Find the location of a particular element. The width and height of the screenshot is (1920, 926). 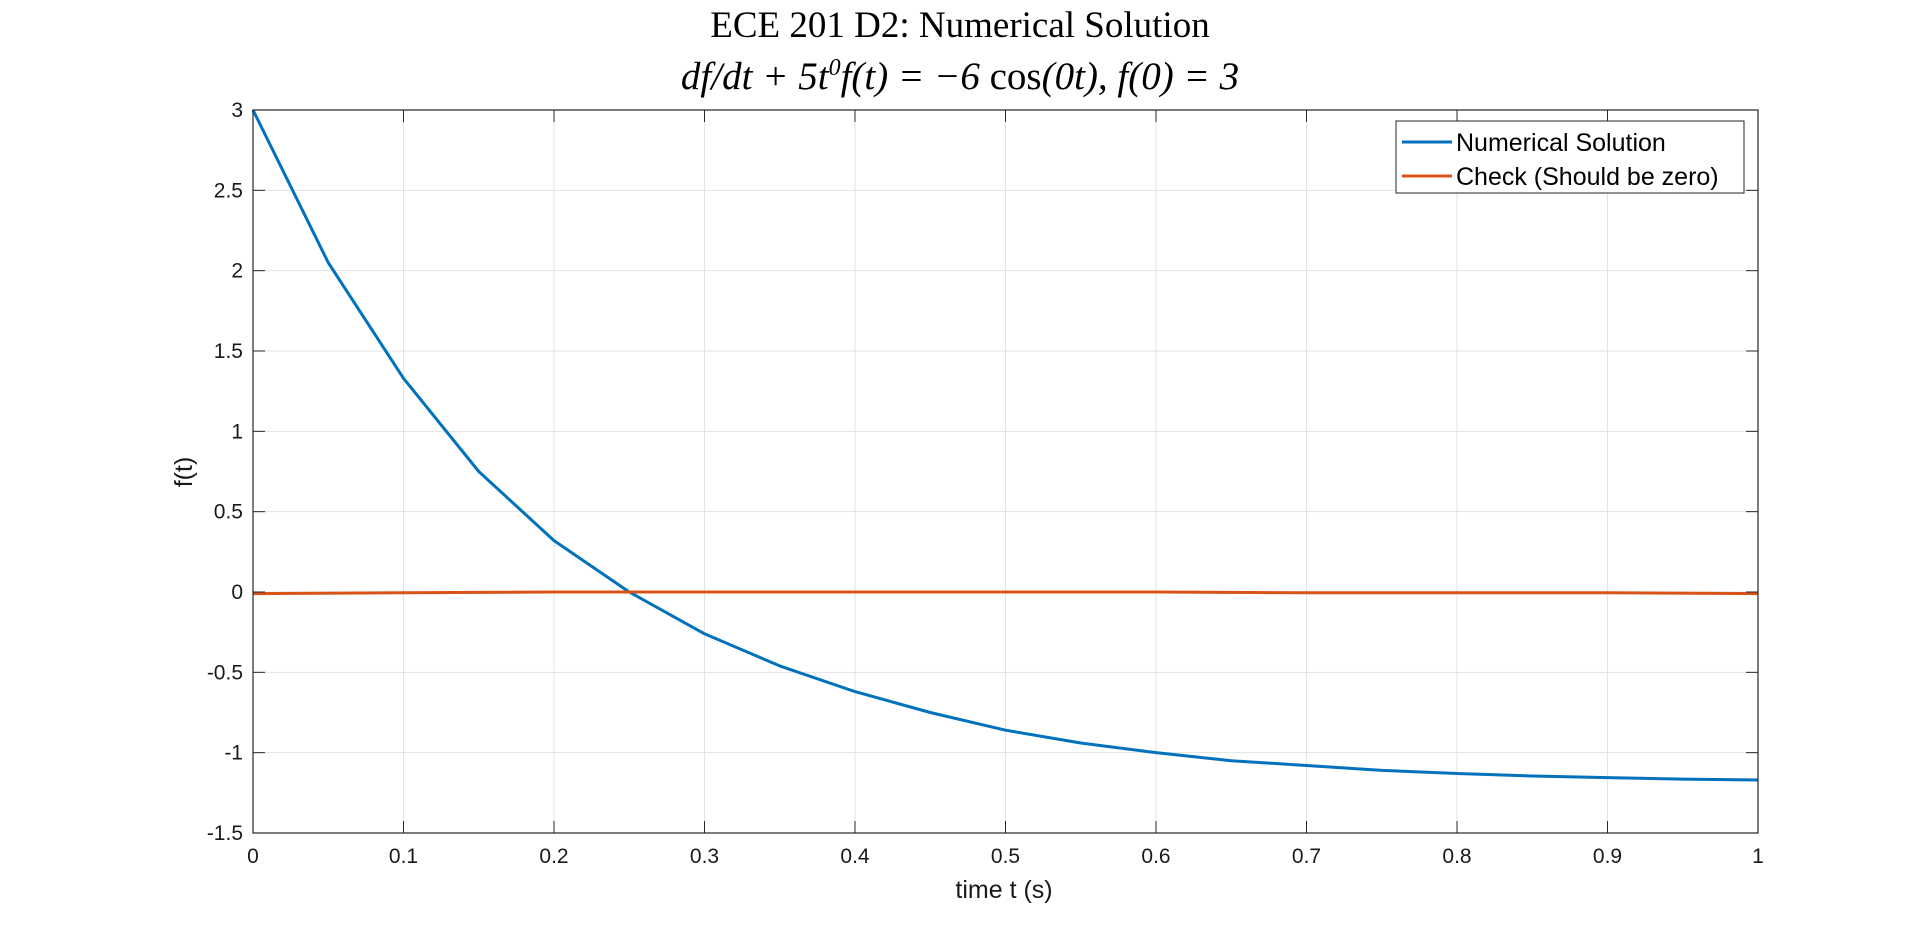

x-tick-label: 1 is located at coordinates (1758, 856).